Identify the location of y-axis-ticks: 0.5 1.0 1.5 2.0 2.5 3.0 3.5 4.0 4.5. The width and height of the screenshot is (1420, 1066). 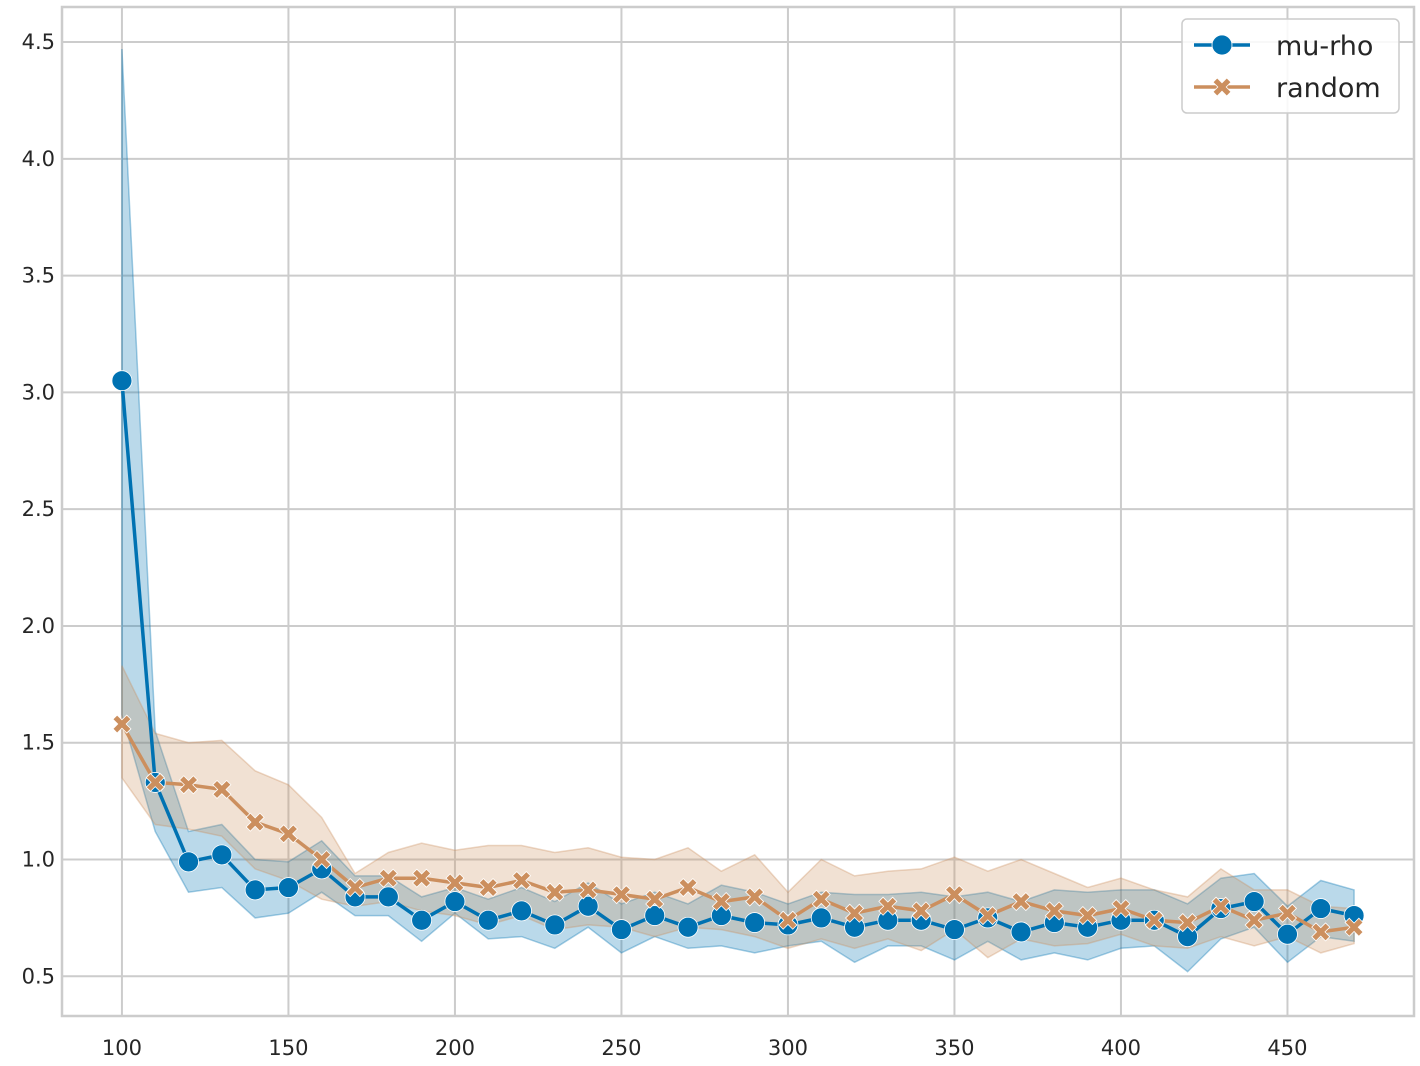
(38, 509).